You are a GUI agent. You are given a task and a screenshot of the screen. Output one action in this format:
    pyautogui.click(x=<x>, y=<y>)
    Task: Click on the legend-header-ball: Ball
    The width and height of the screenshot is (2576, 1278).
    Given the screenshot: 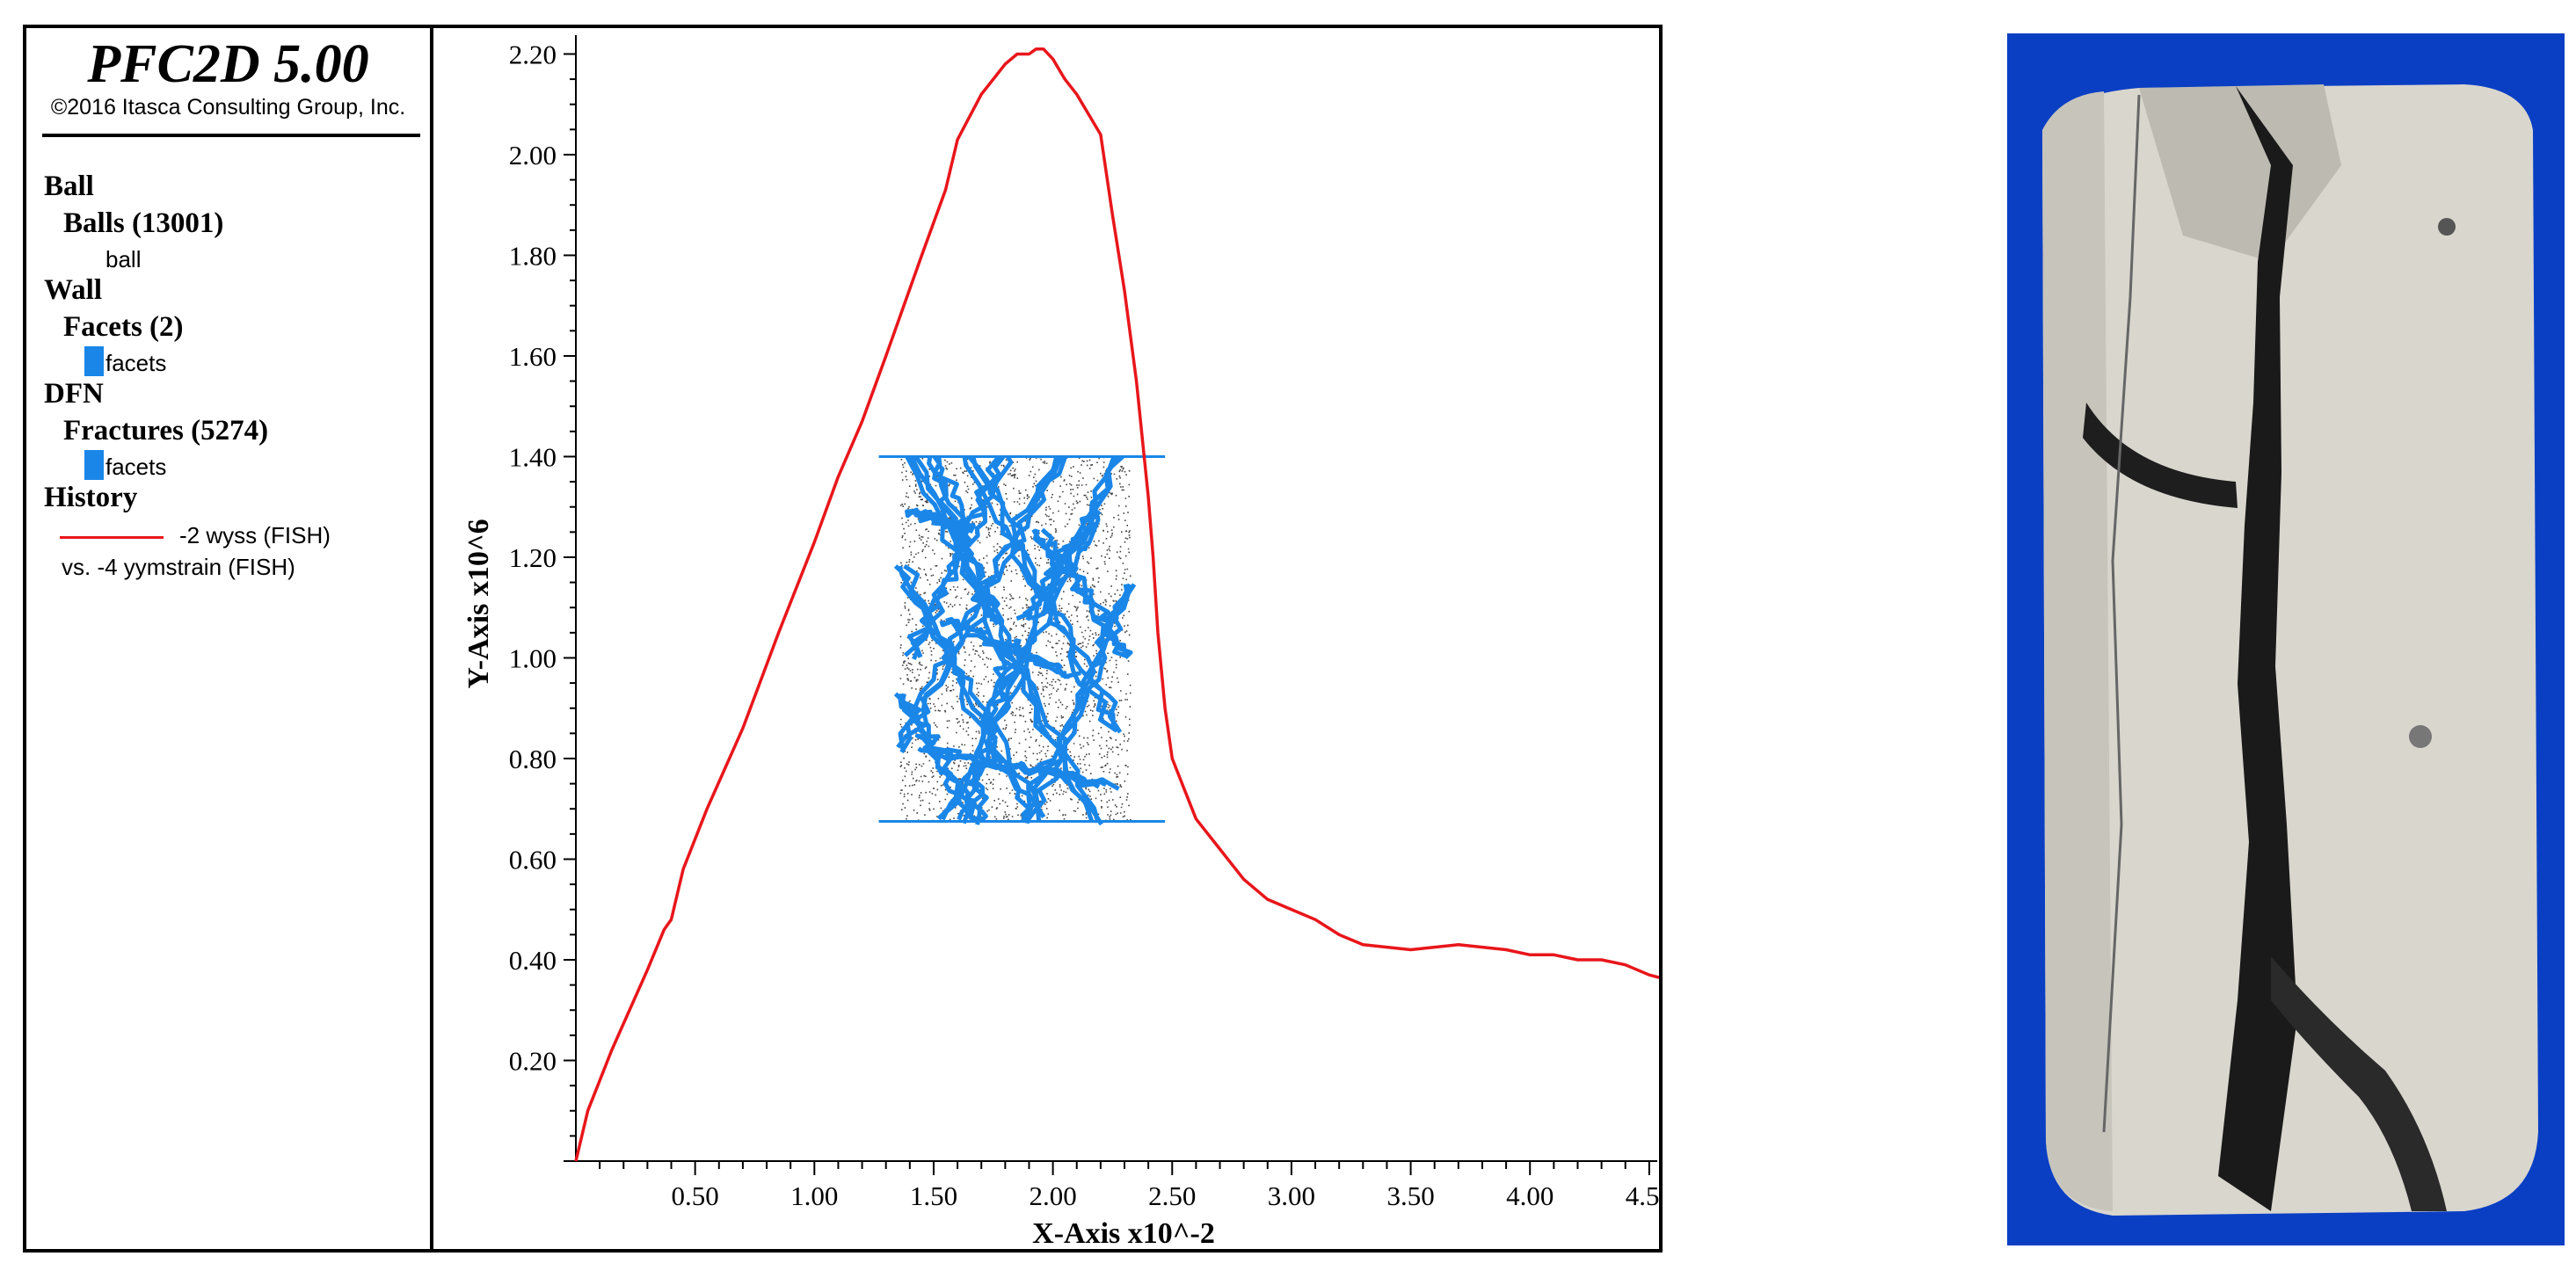 What is the action you would take?
    pyautogui.click(x=69, y=186)
    